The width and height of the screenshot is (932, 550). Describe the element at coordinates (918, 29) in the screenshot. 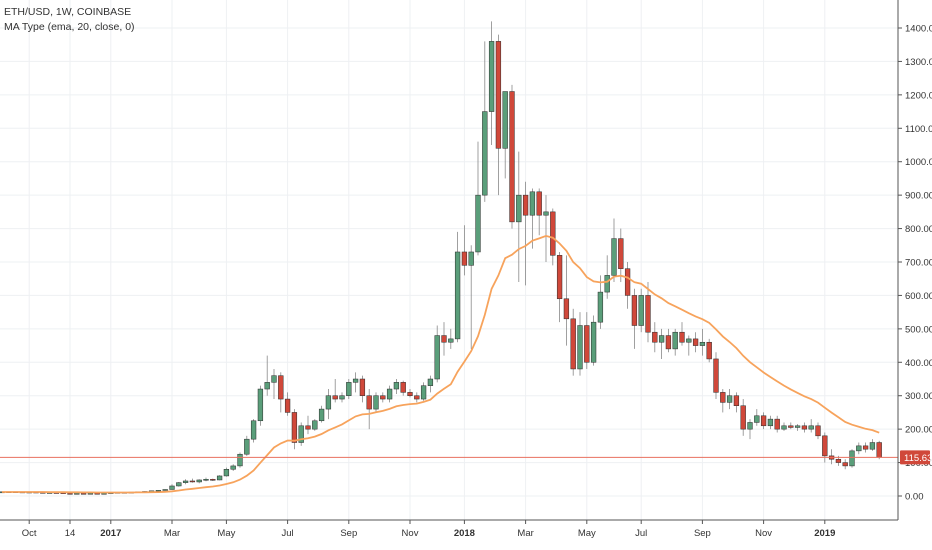

I see `y-tick-label: 1400.00` at that location.